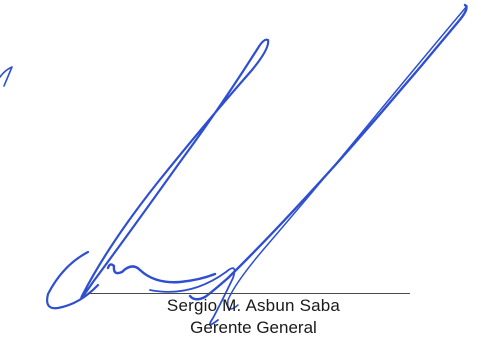  What do you see at coordinates (240, 306) in the screenshot?
I see `signer-name: Sergio M. Asbun Saba` at bounding box center [240, 306].